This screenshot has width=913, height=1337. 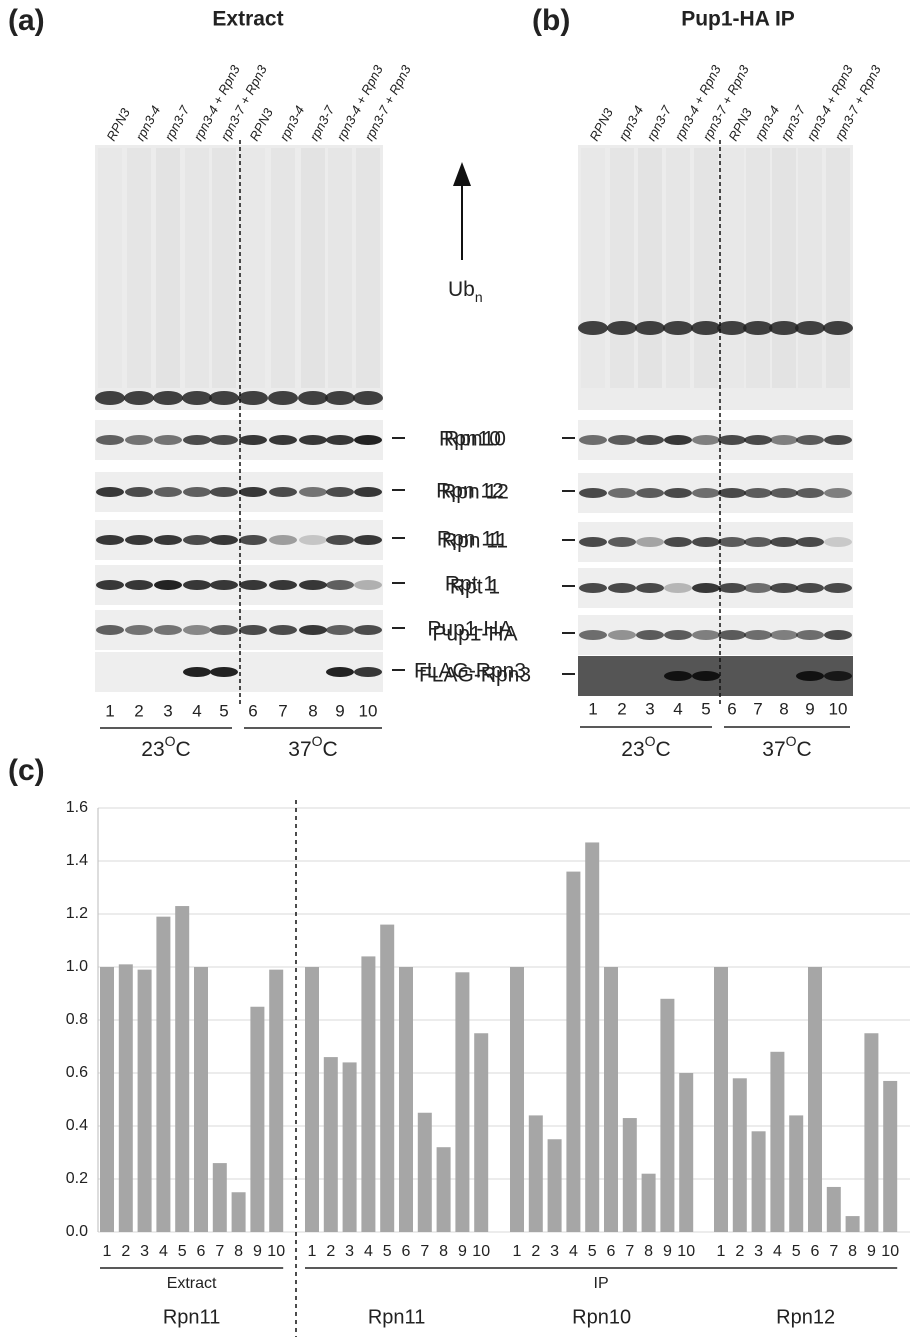 What do you see at coordinates (196, 710) in the screenshot?
I see `lane-number: 4` at bounding box center [196, 710].